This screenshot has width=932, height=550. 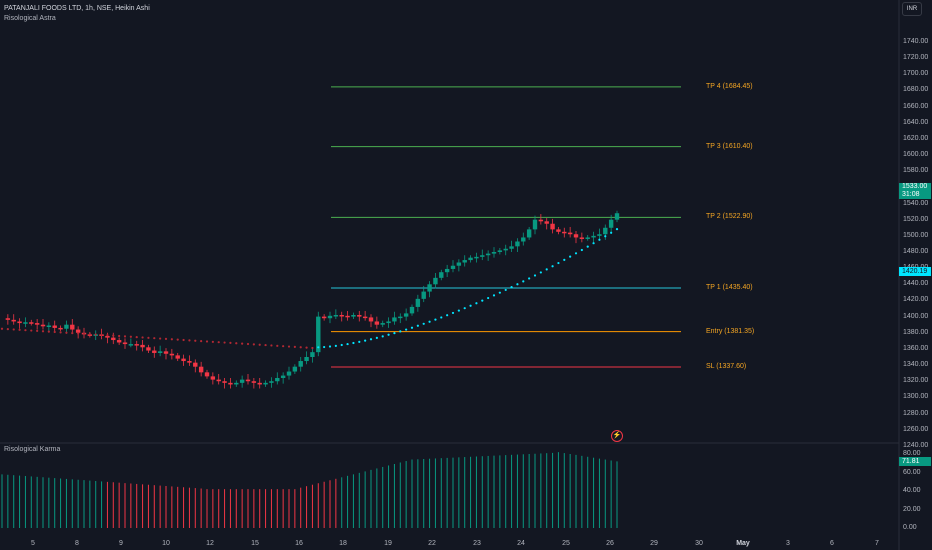 What do you see at coordinates (617, 436) in the screenshot?
I see `lightning-icon: ⚡` at bounding box center [617, 436].